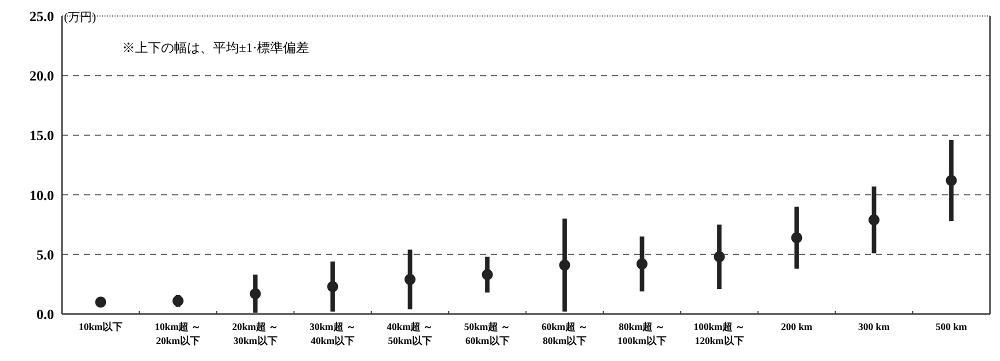 The height and width of the screenshot is (361, 1000). I want to click on annotation: ※上下の幅は、平均±1·標準偏差, so click(215, 47).